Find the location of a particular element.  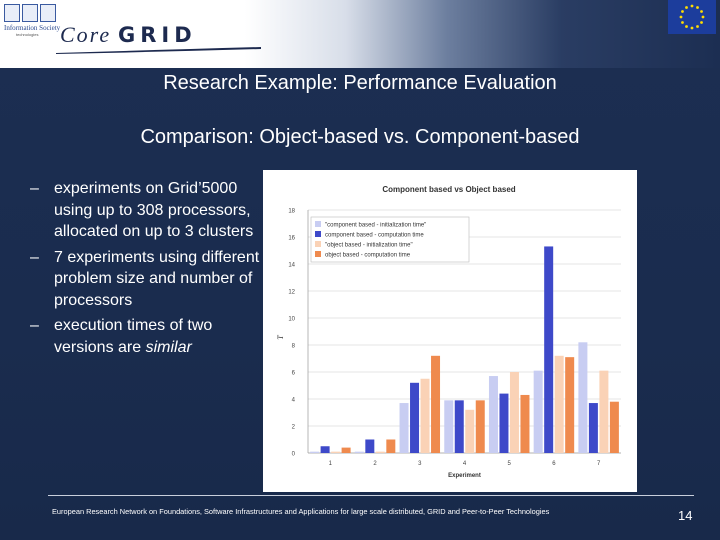

y-tick-label: 14 is located at coordinates (291, 266).